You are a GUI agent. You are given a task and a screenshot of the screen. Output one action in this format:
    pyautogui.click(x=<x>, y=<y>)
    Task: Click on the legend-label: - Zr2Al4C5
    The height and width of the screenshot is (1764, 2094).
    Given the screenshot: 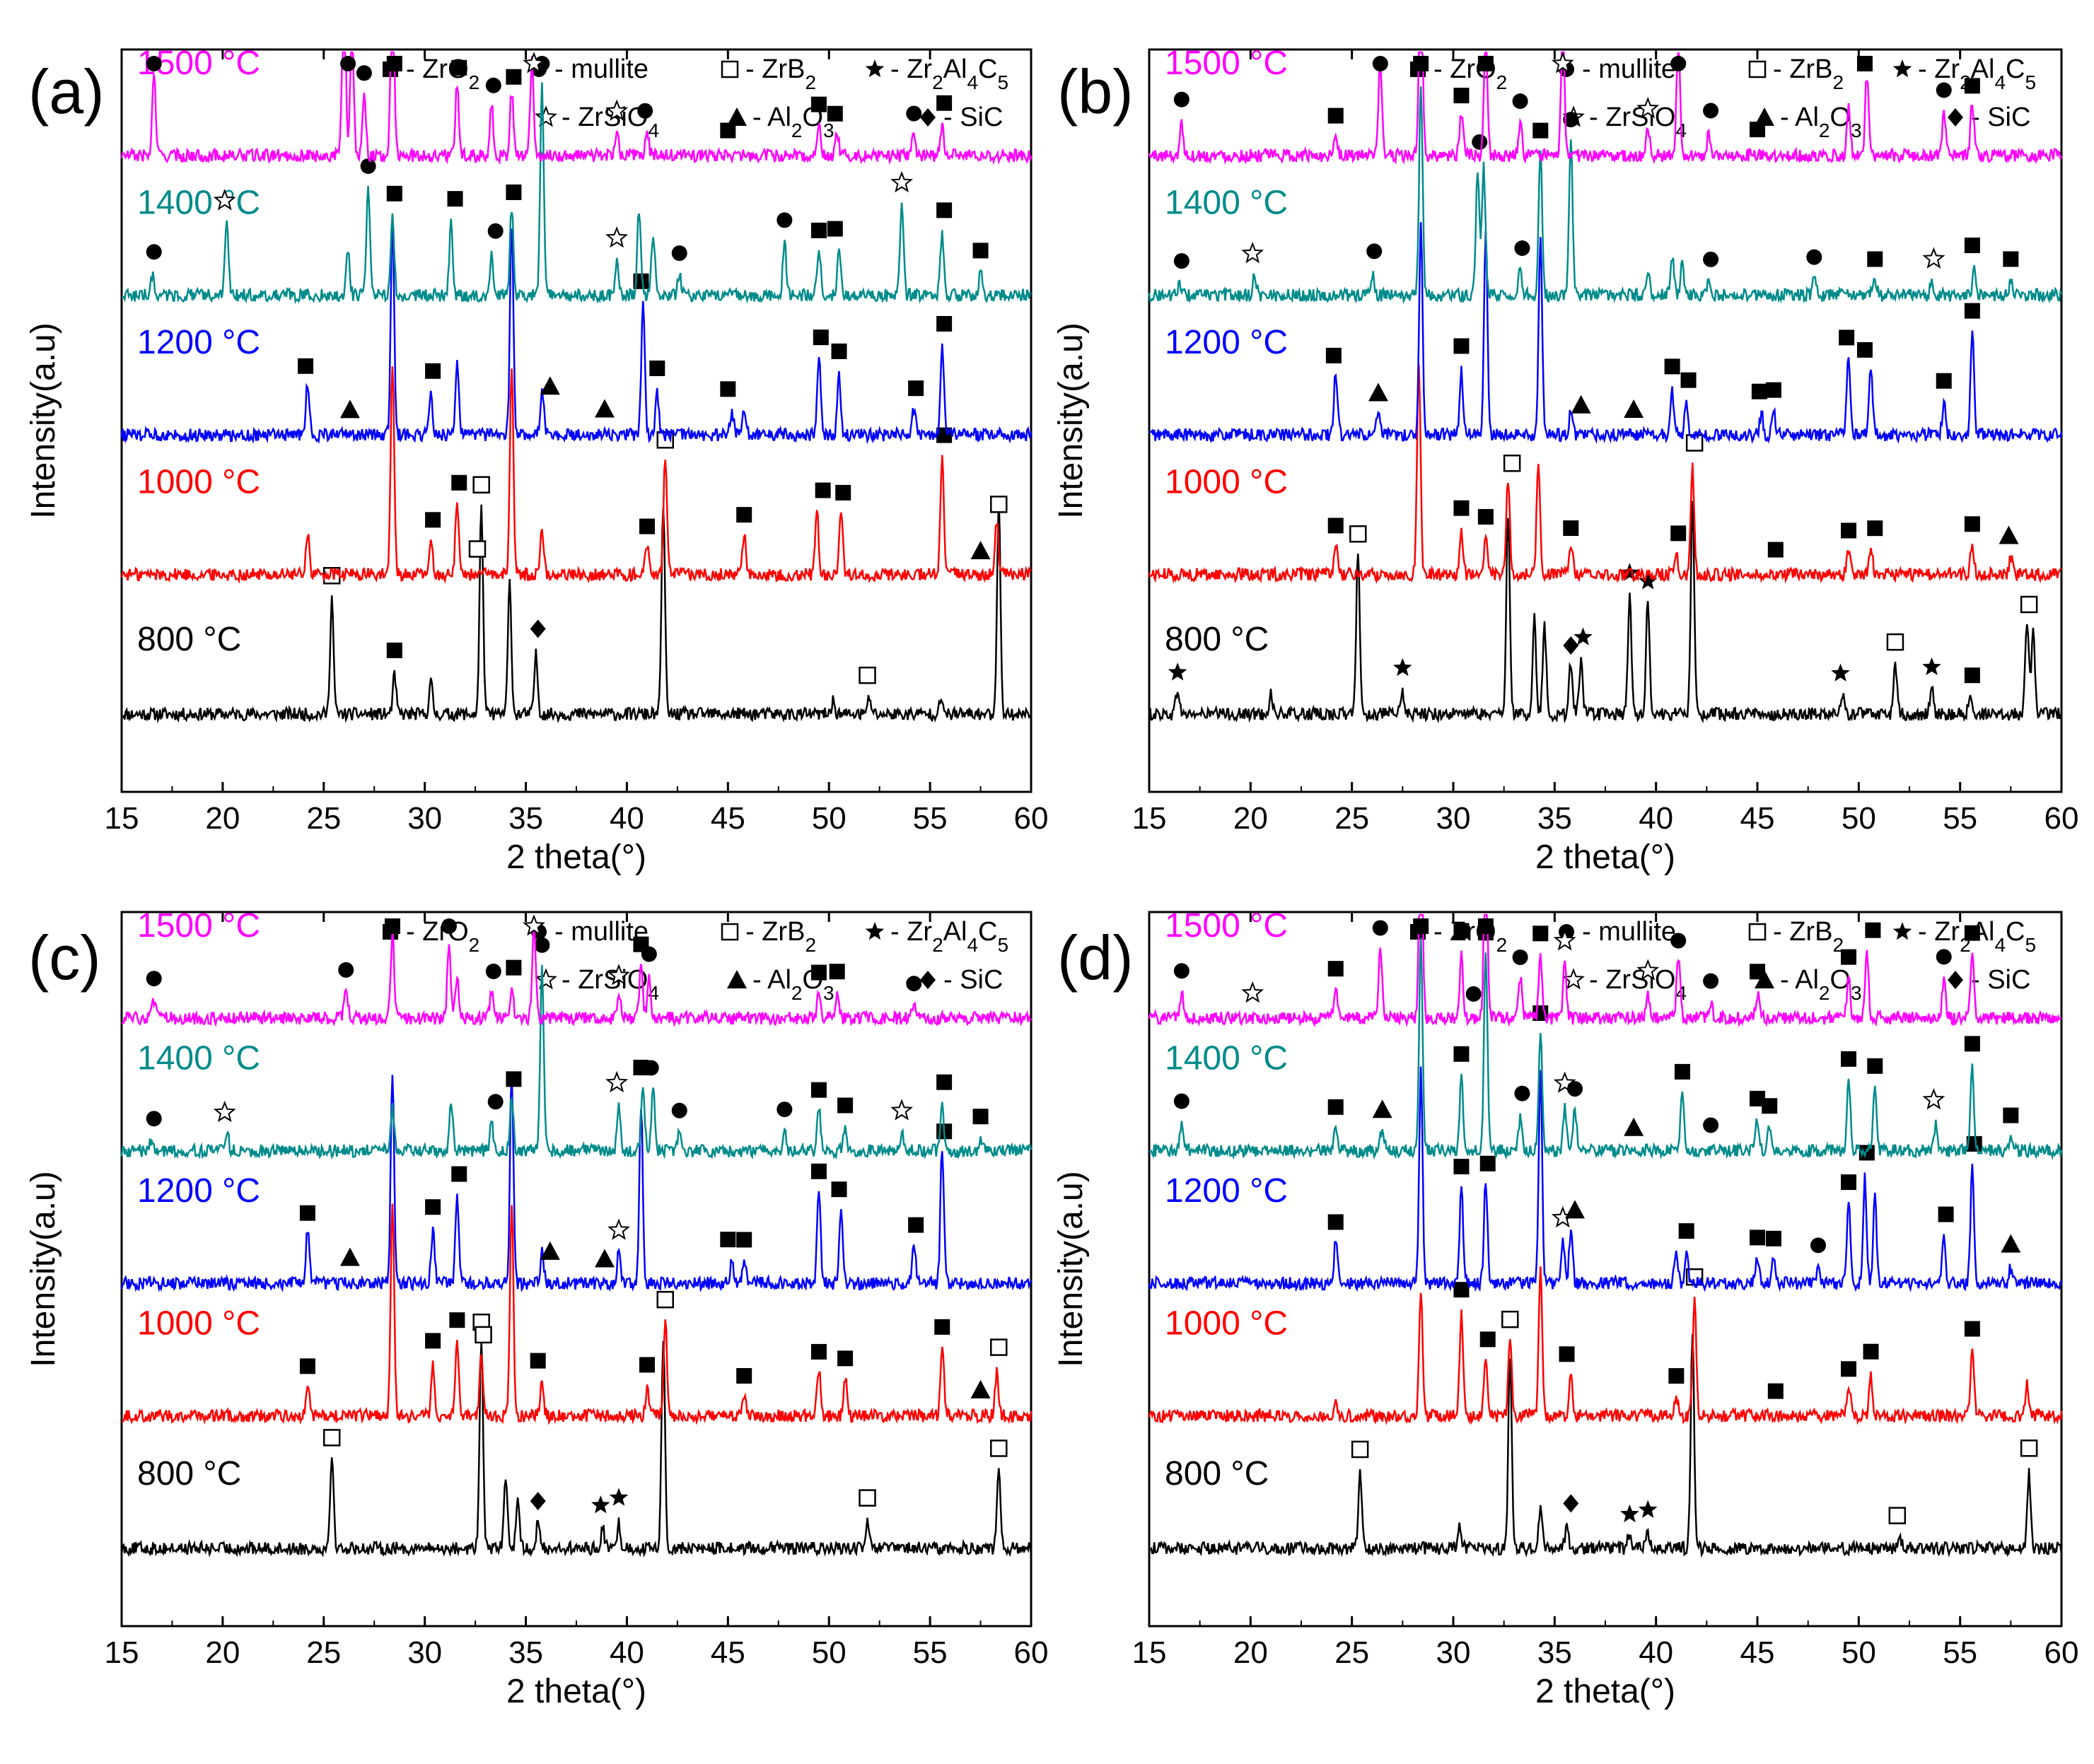 What is the action you would take?
    pyautogui.click(x=1977, y=73)
    